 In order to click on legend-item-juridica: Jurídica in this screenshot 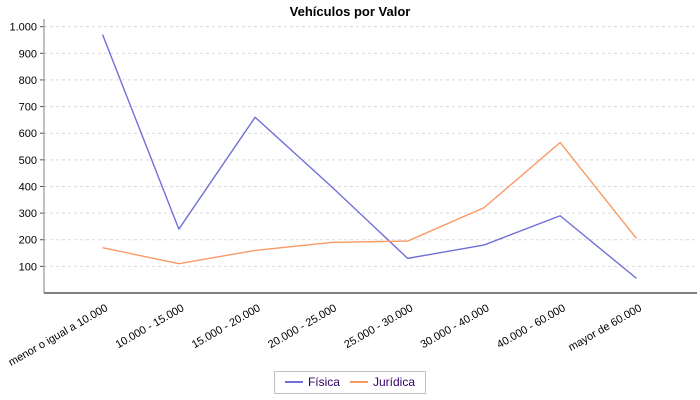, I will do `click(382, 382)`.